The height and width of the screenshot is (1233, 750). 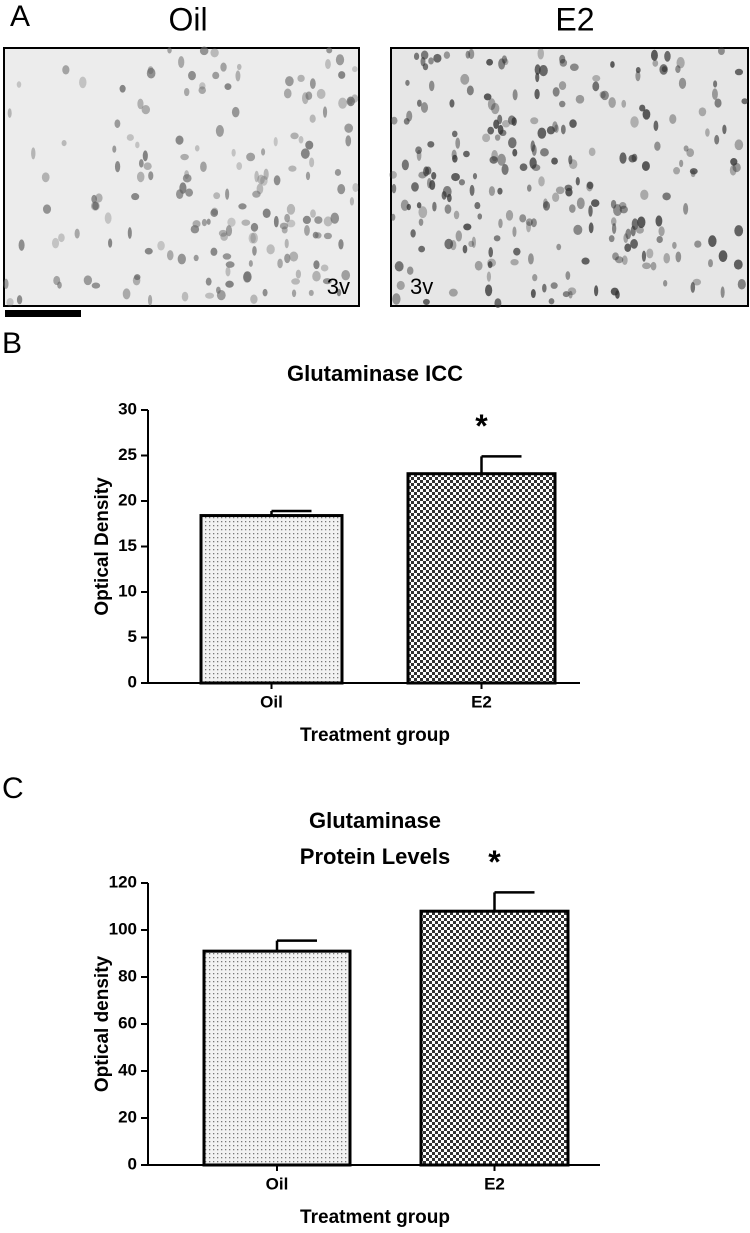 What do you see at coordinates (569, 177) in the screenshot?
I see `micrograph` at bounding box center [569, 177].